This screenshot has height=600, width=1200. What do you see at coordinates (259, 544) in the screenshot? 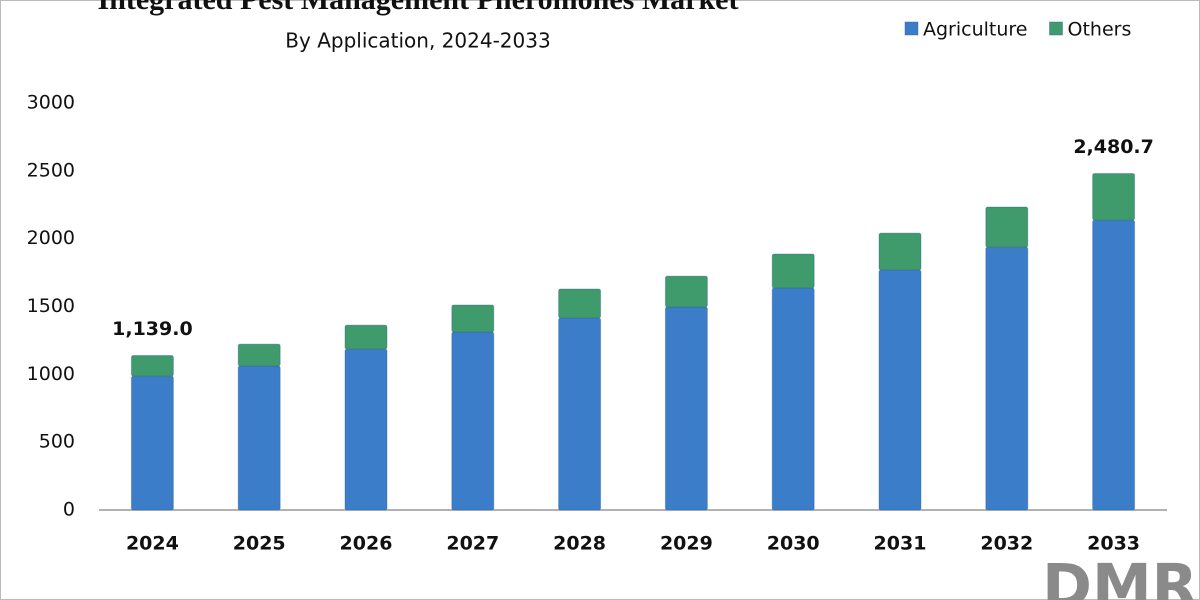
I see `x-tick-label: 2025` at bounding box center [259, 544].